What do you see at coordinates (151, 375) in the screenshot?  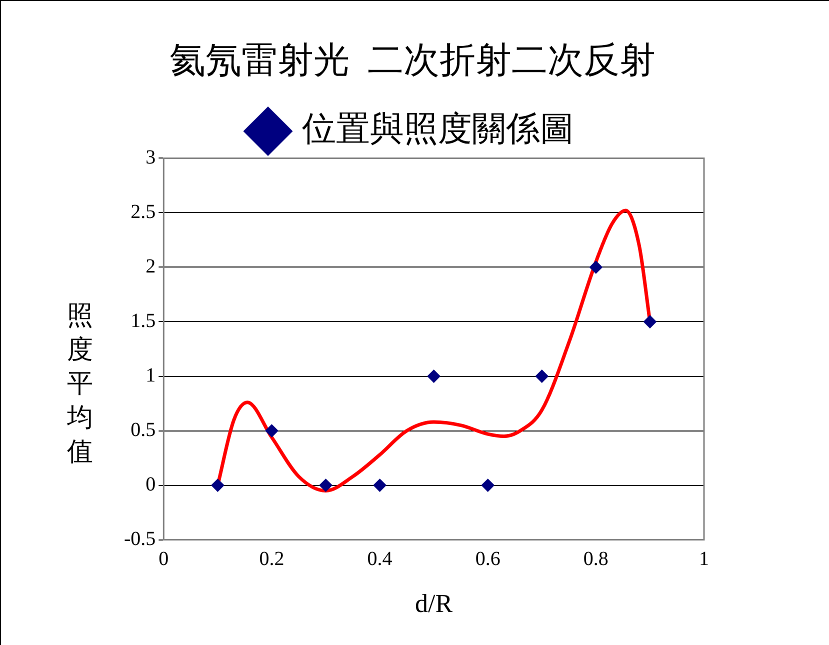 I see `y-tick-label: 1` at bounding box center [151, 375].